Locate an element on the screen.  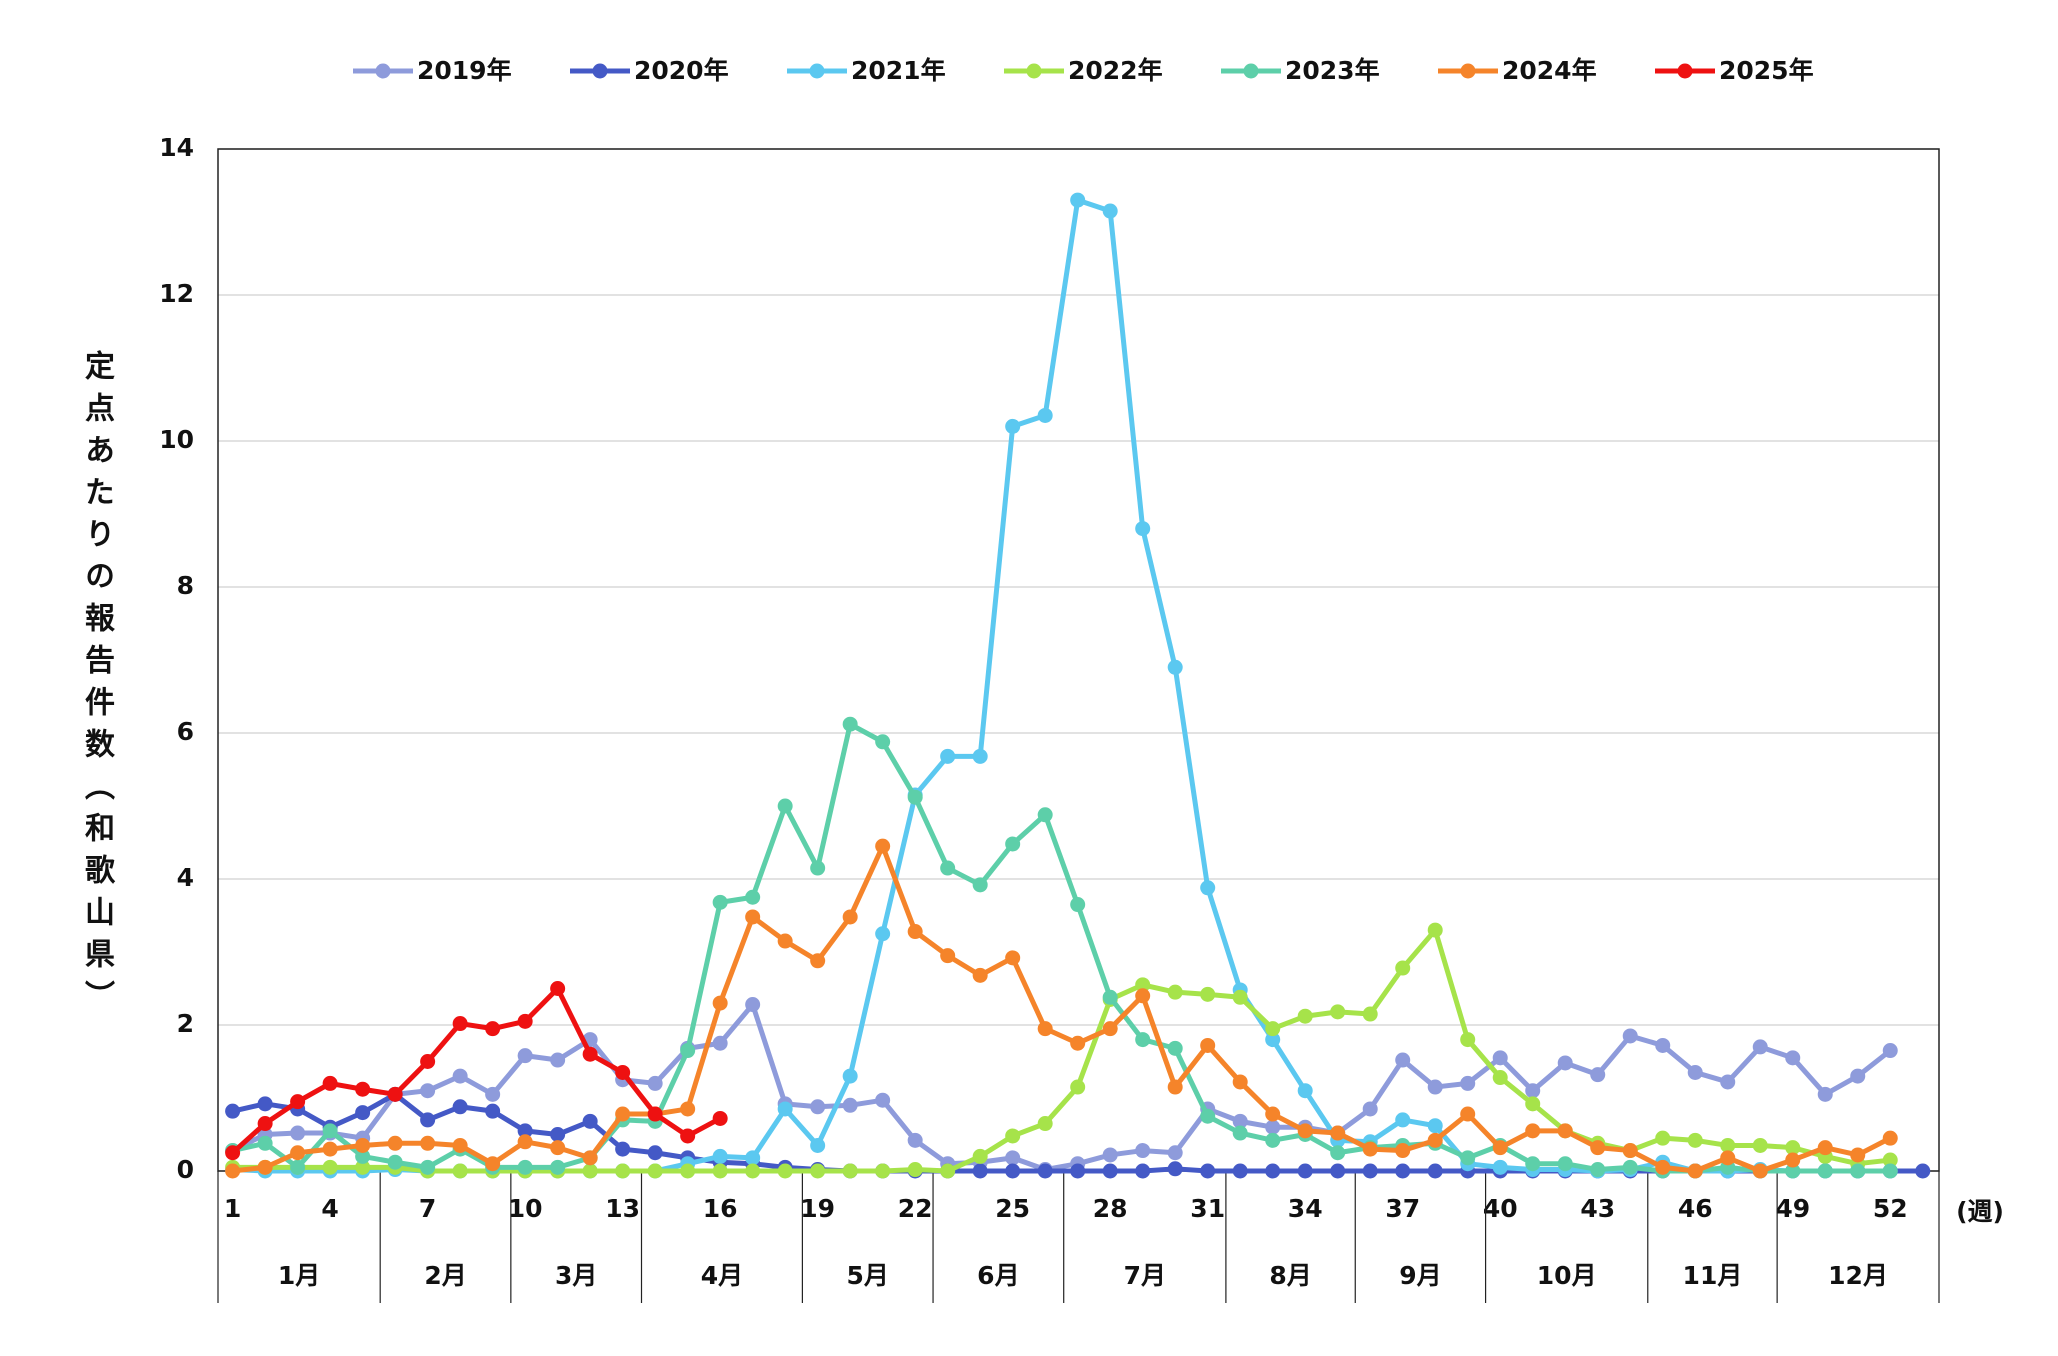
x-tick-label: 25 is located at coordinates (1012, 1208).